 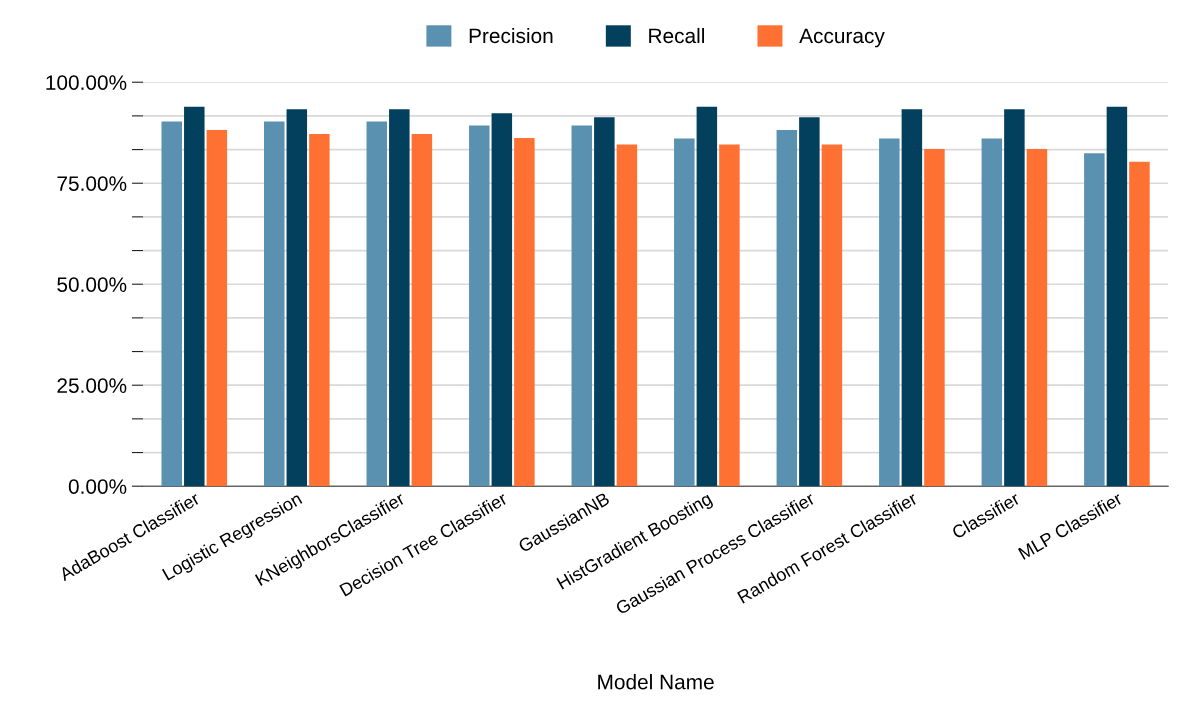 What do you see at coordinates (656, 682) in the screenshot?
I see `x-axis-title: Model Name` at bounding box center [656, 682].